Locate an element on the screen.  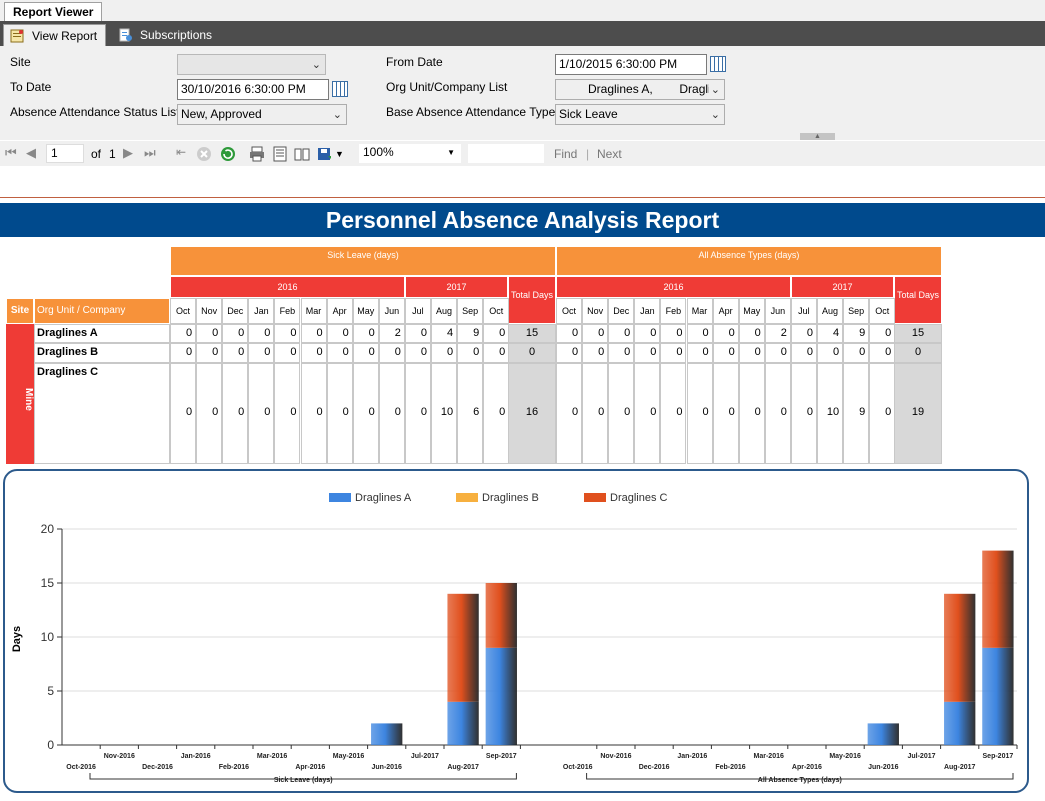
y-tick-label: 5 is located at coordinates (50, 691).